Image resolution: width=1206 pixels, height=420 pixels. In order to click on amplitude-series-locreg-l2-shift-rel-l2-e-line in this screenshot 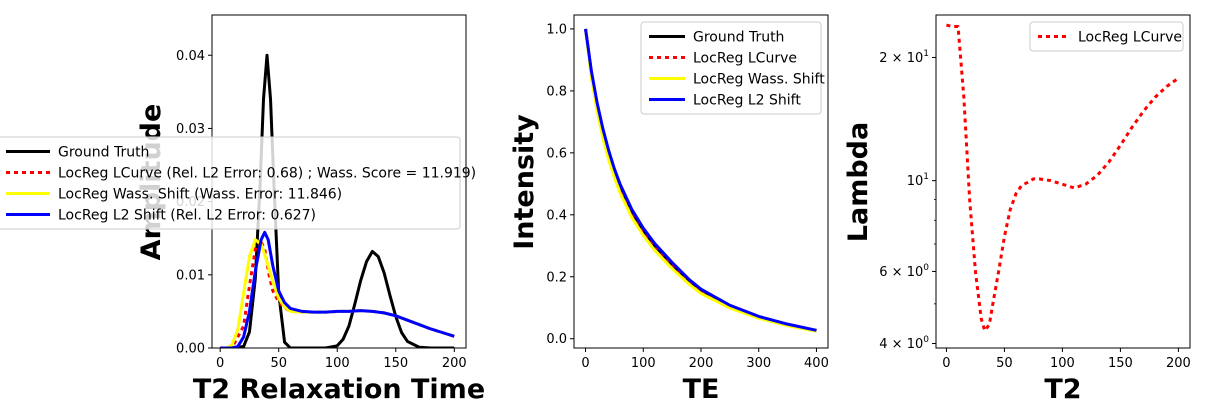, I will do `click(337, 289)`.